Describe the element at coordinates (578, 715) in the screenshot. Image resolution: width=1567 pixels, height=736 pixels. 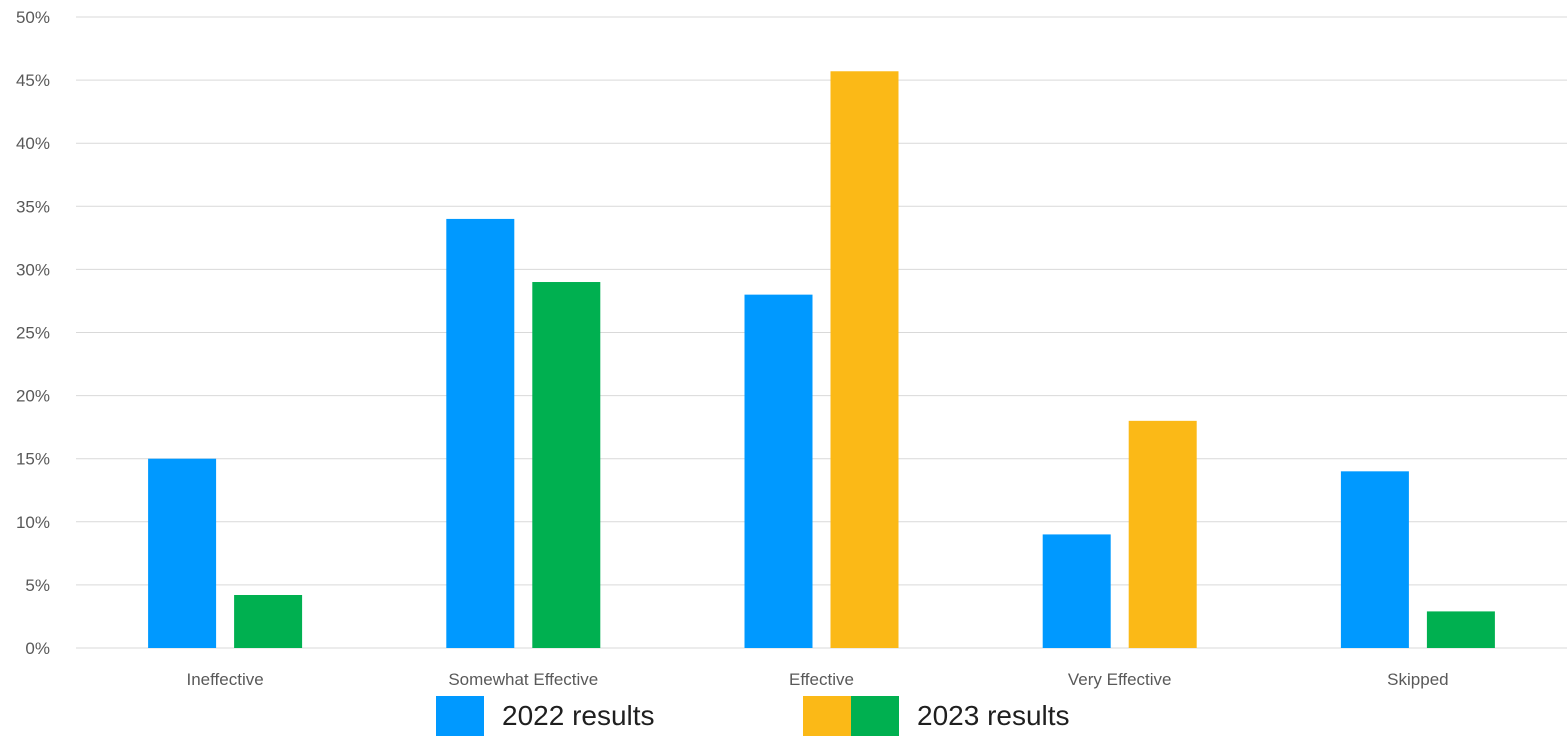
I see `legend-label-2022: 2022 results` at that location.